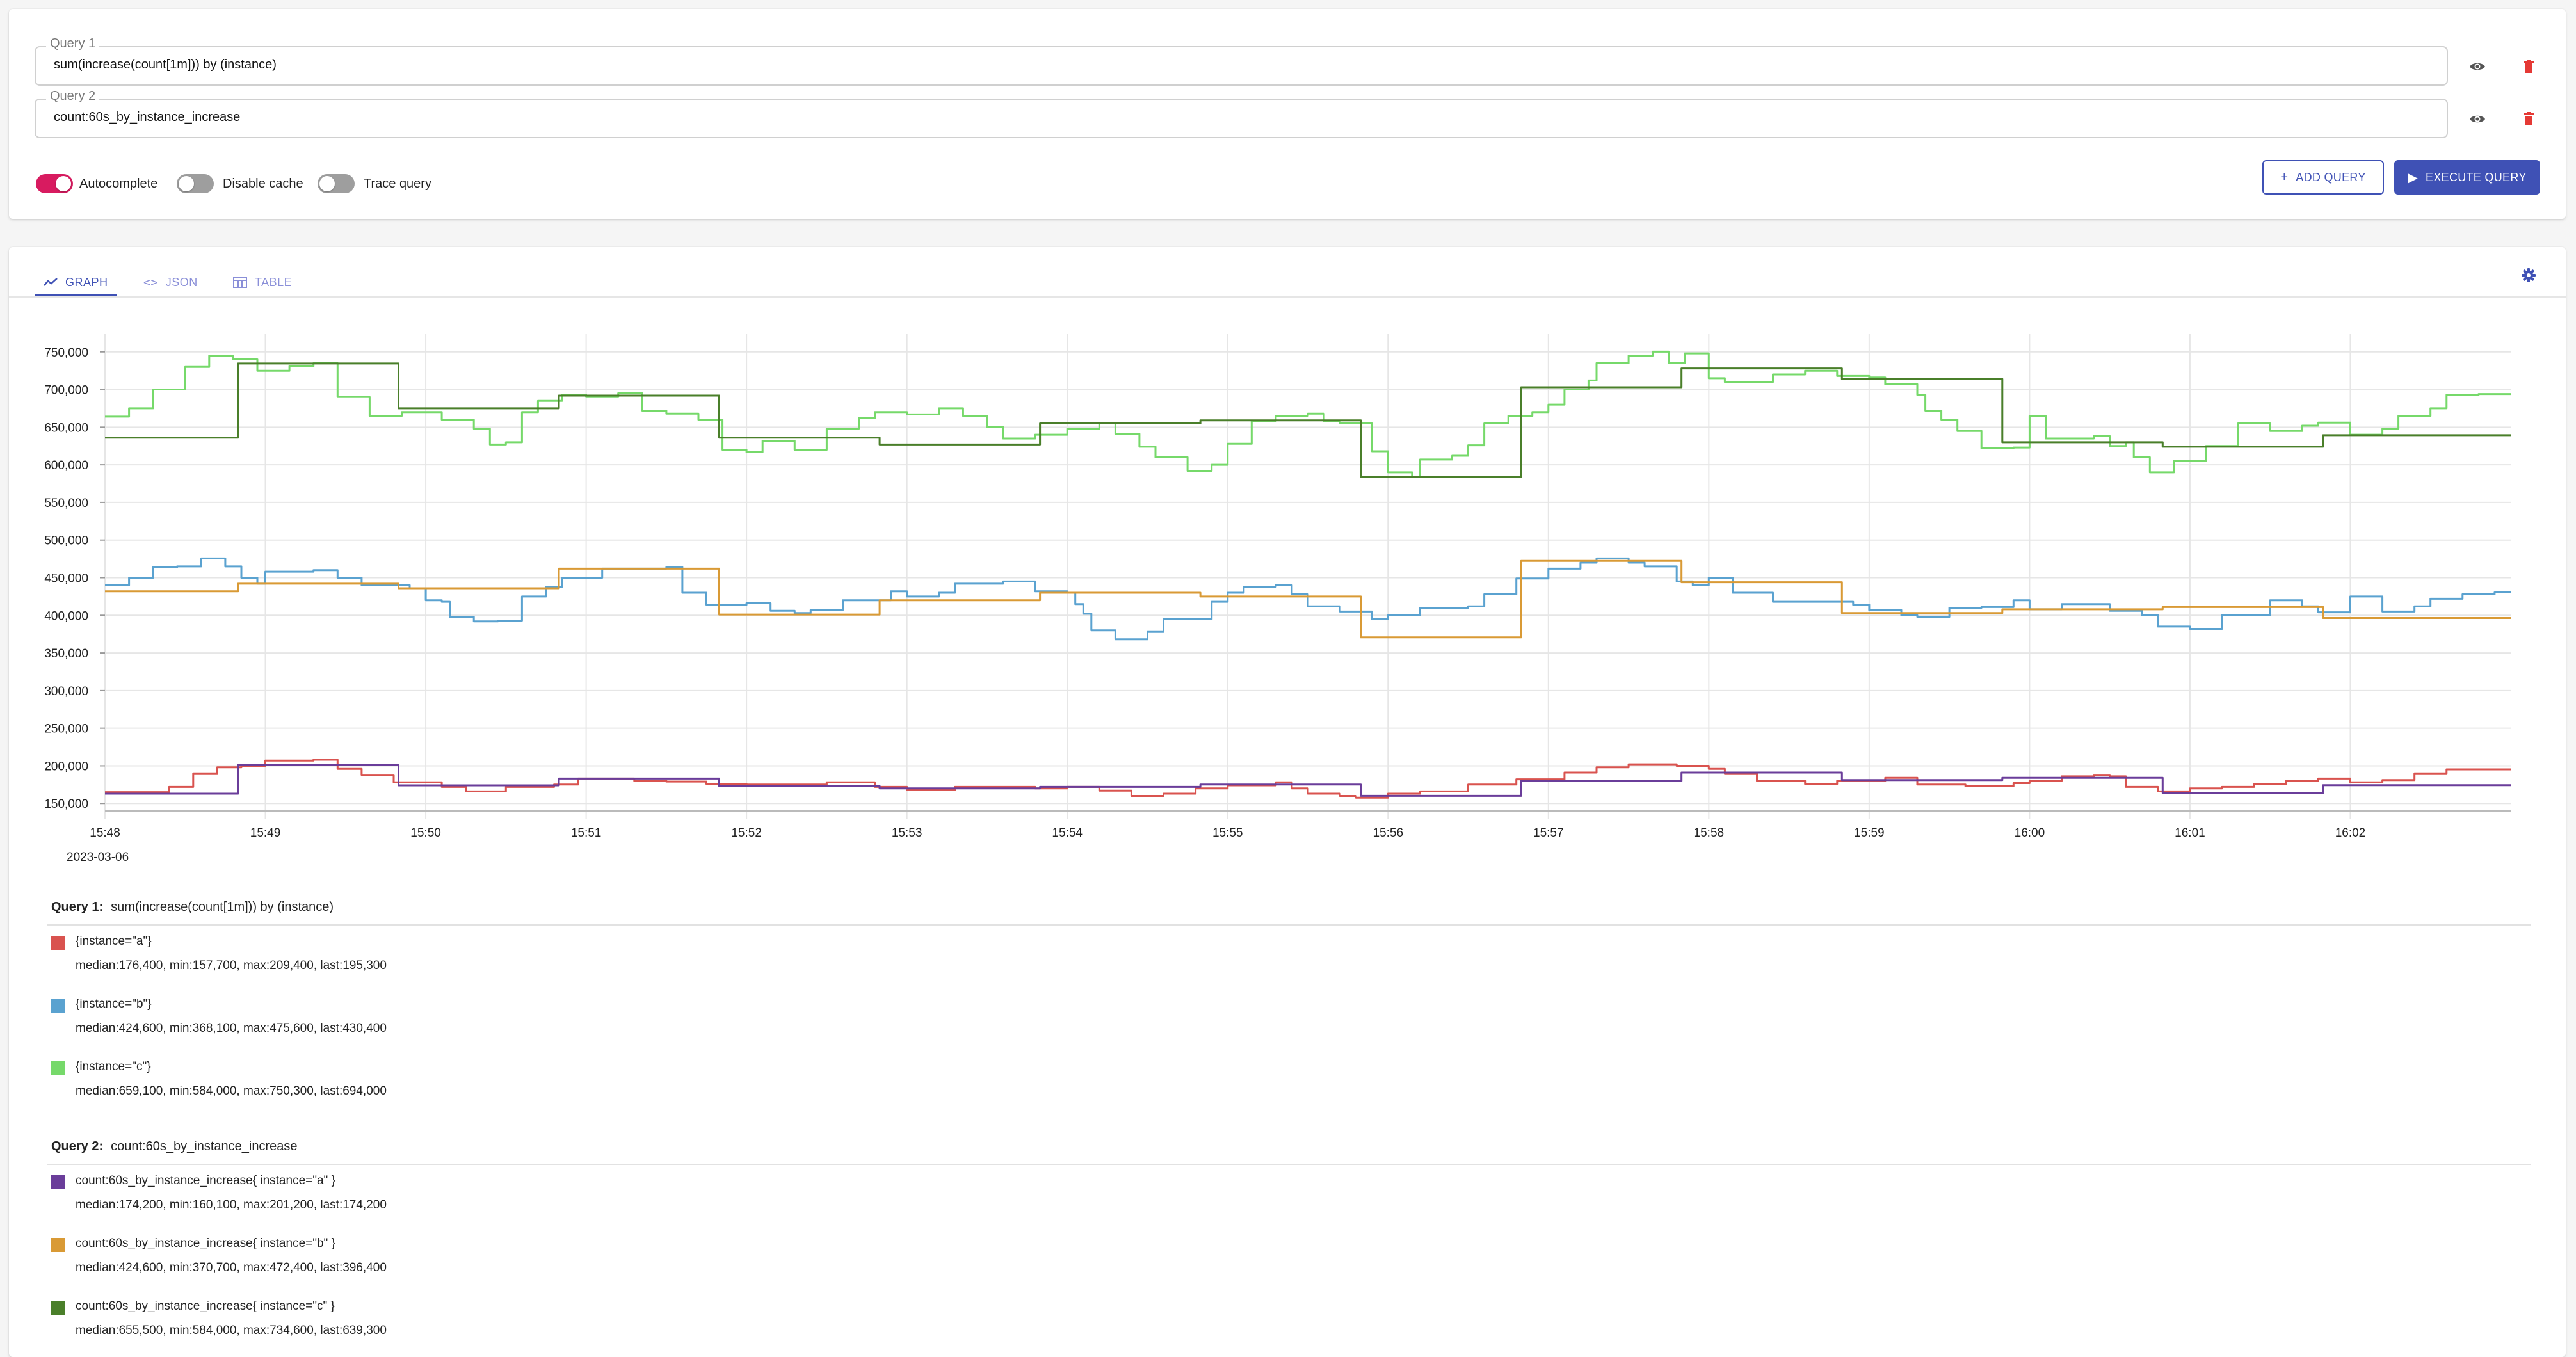 The height and width of the screenshot is (1357, 2576). Describe the element at coordinates (240, 282) in the screenshot. I see `table-icon` at that location.